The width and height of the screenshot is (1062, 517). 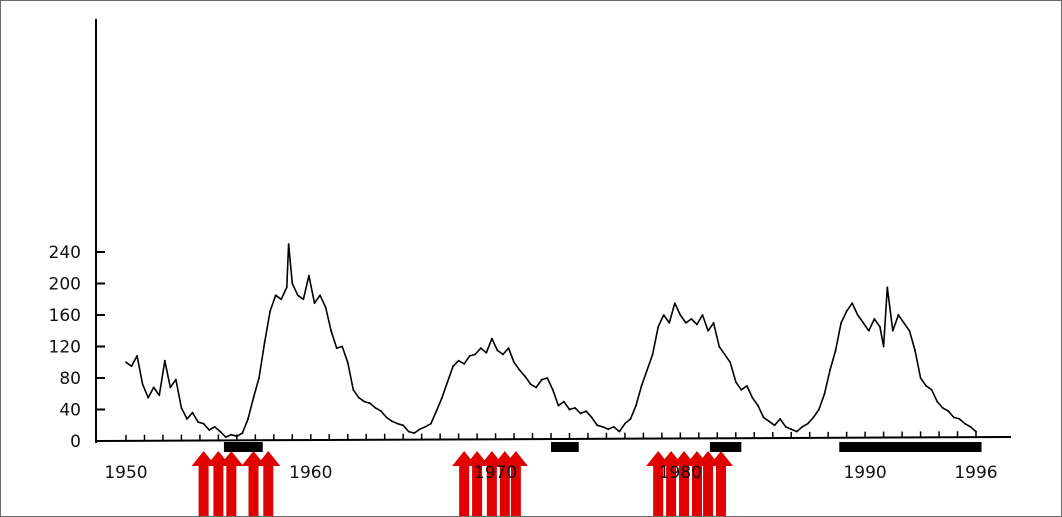 What do you see at coordinates (65, 285) in the screenshot?
I see `y-tick-label: 200` at bounding box center [65, 285].